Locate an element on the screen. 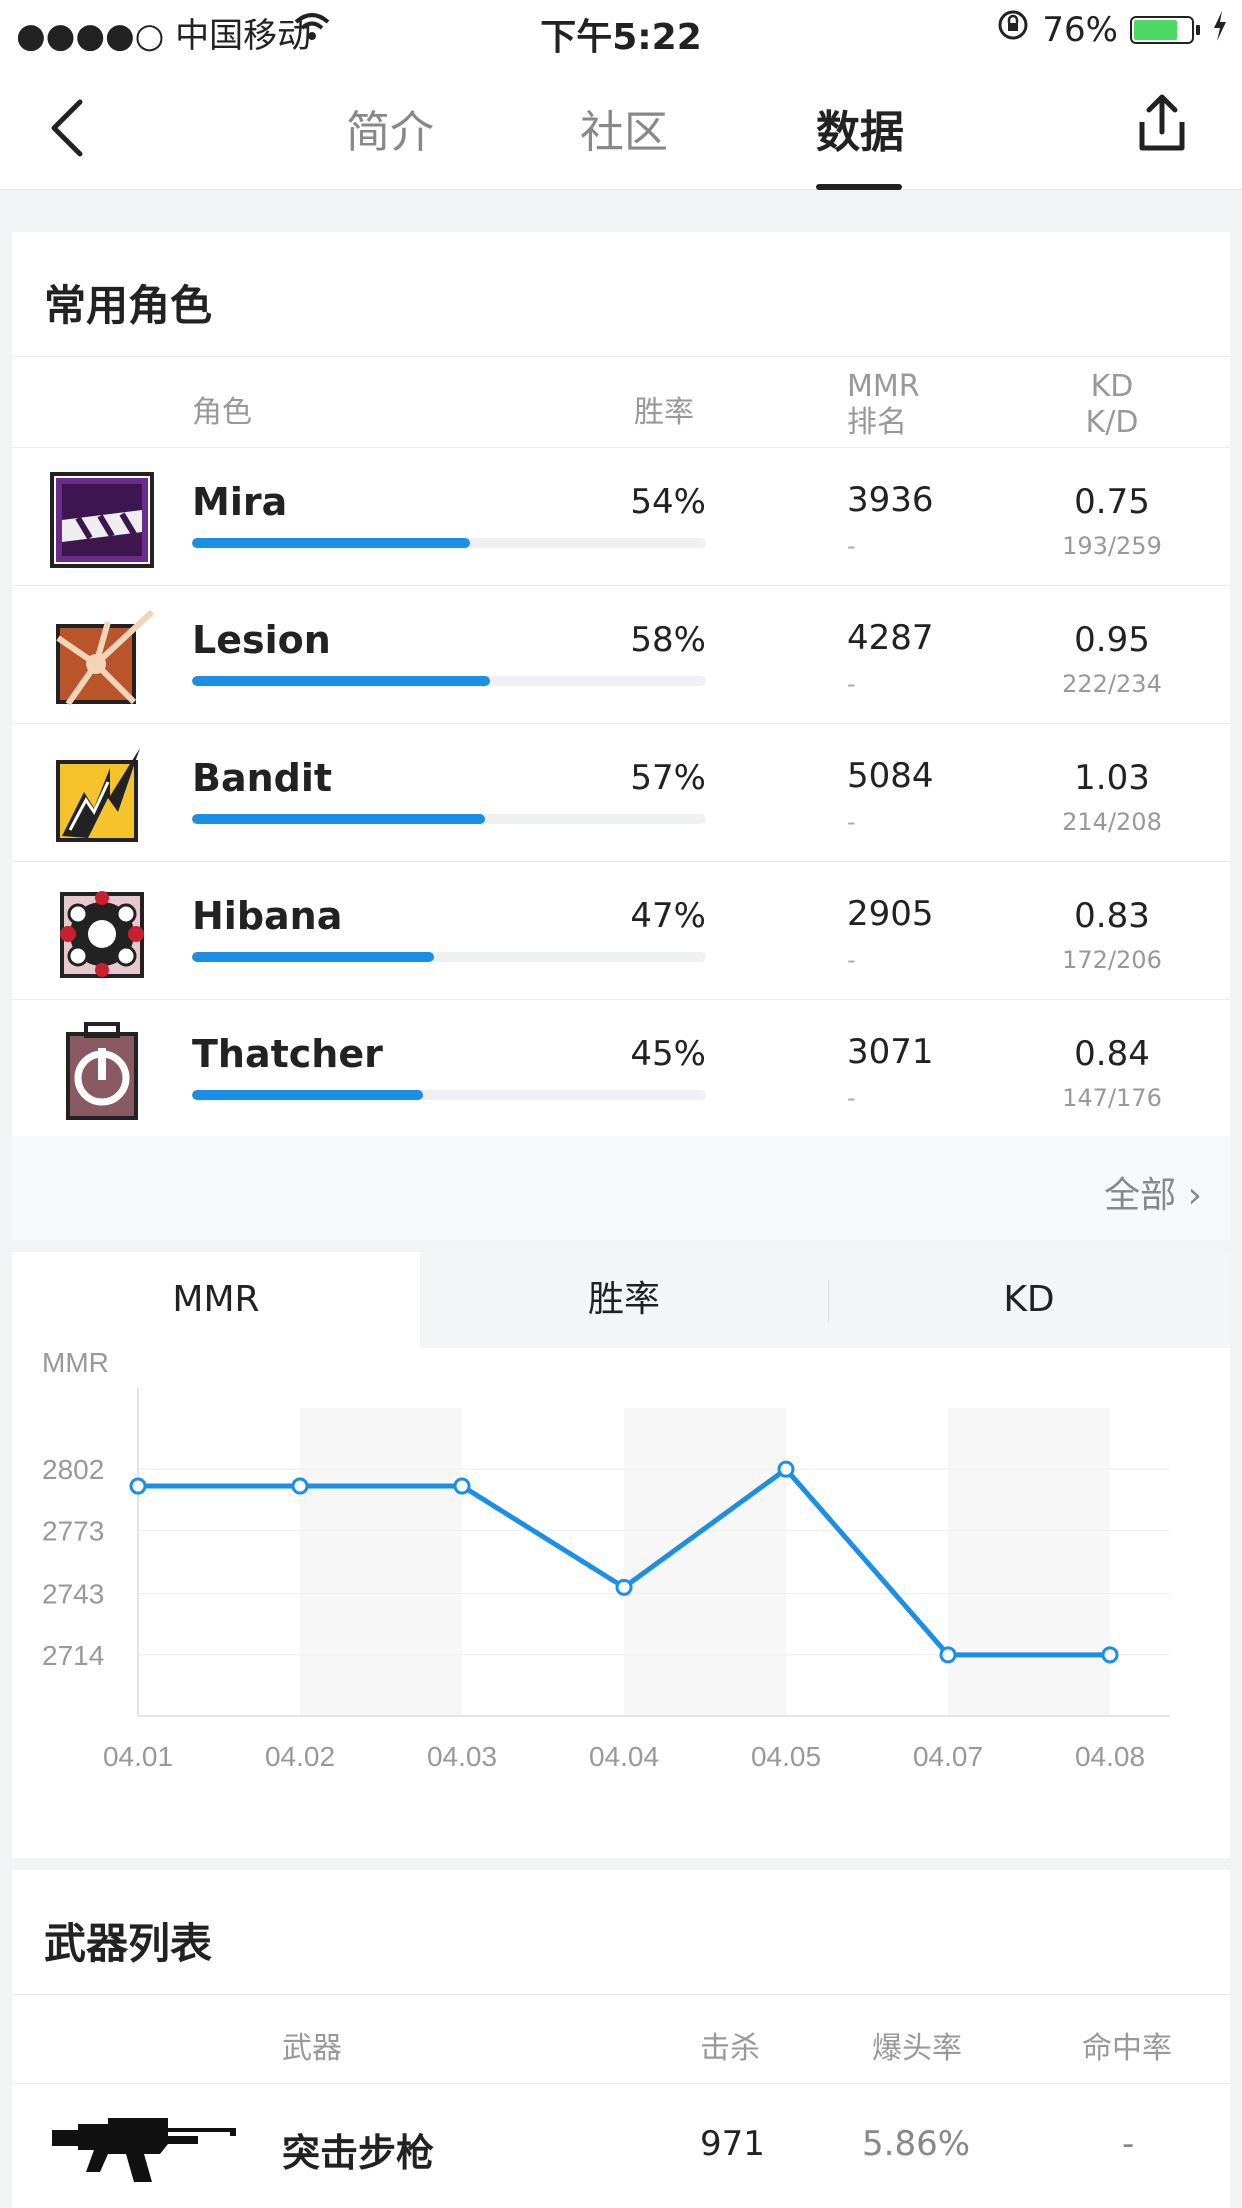  x-tick-label: 04.02 is located at coordinates (300, 1756).